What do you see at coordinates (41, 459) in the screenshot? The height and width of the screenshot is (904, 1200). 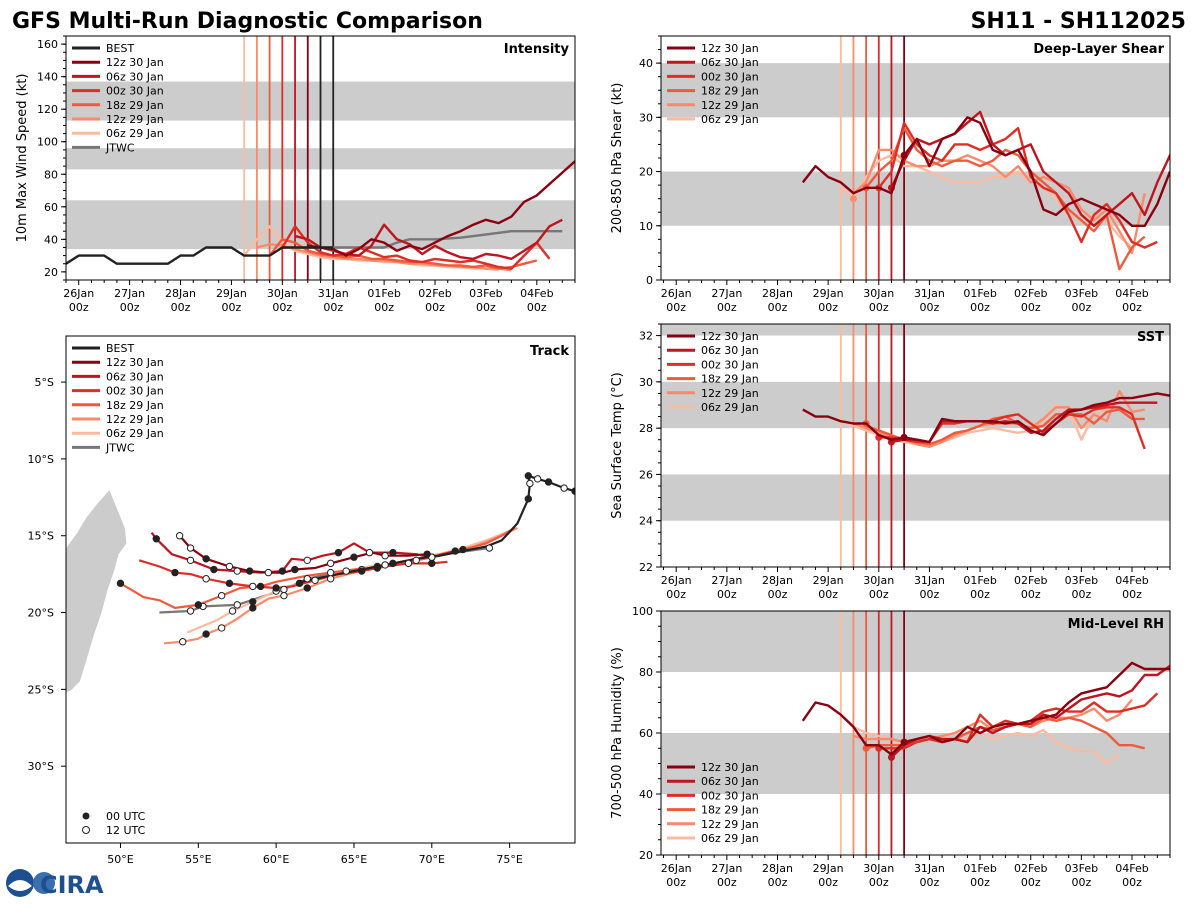 I see `track-ytick-label: 10°S` at bounding box center [41, 459].